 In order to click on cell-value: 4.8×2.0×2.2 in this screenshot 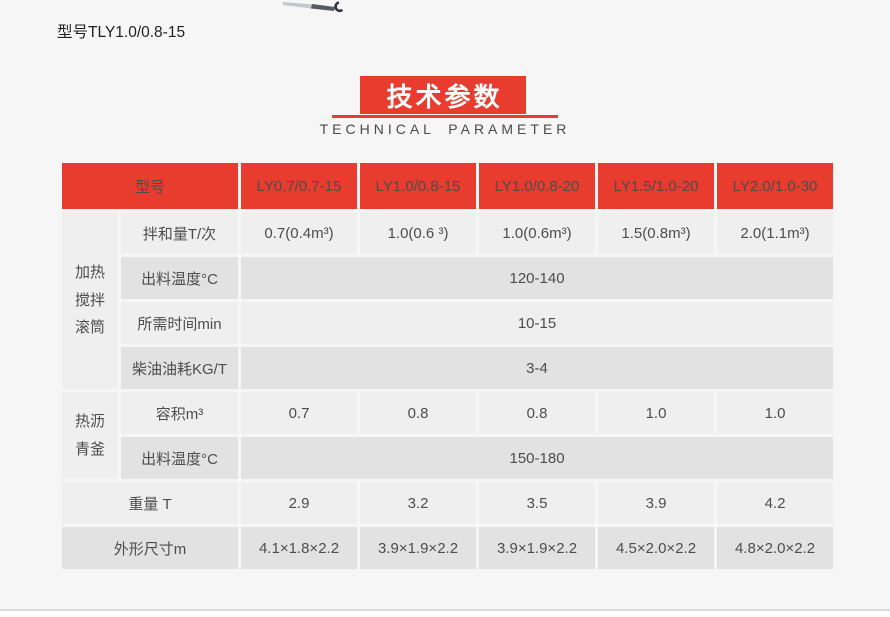, I will do `click(775, 548)`.